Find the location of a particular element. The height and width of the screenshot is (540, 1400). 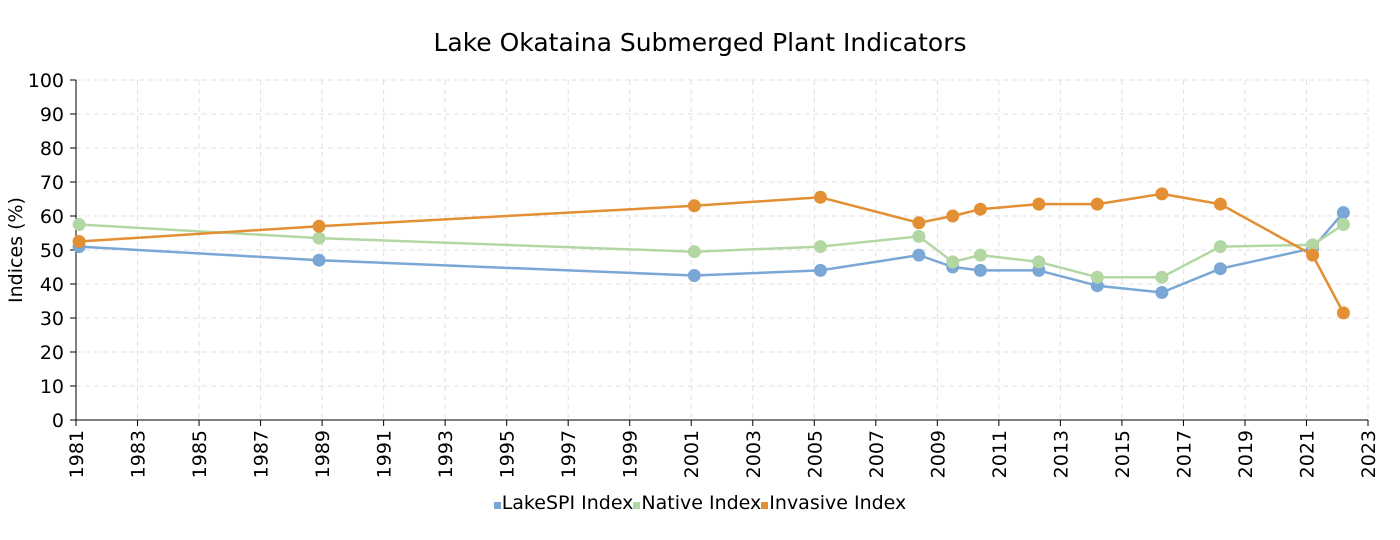

y-tick-label: 100 is located at coordinates (46, 81).